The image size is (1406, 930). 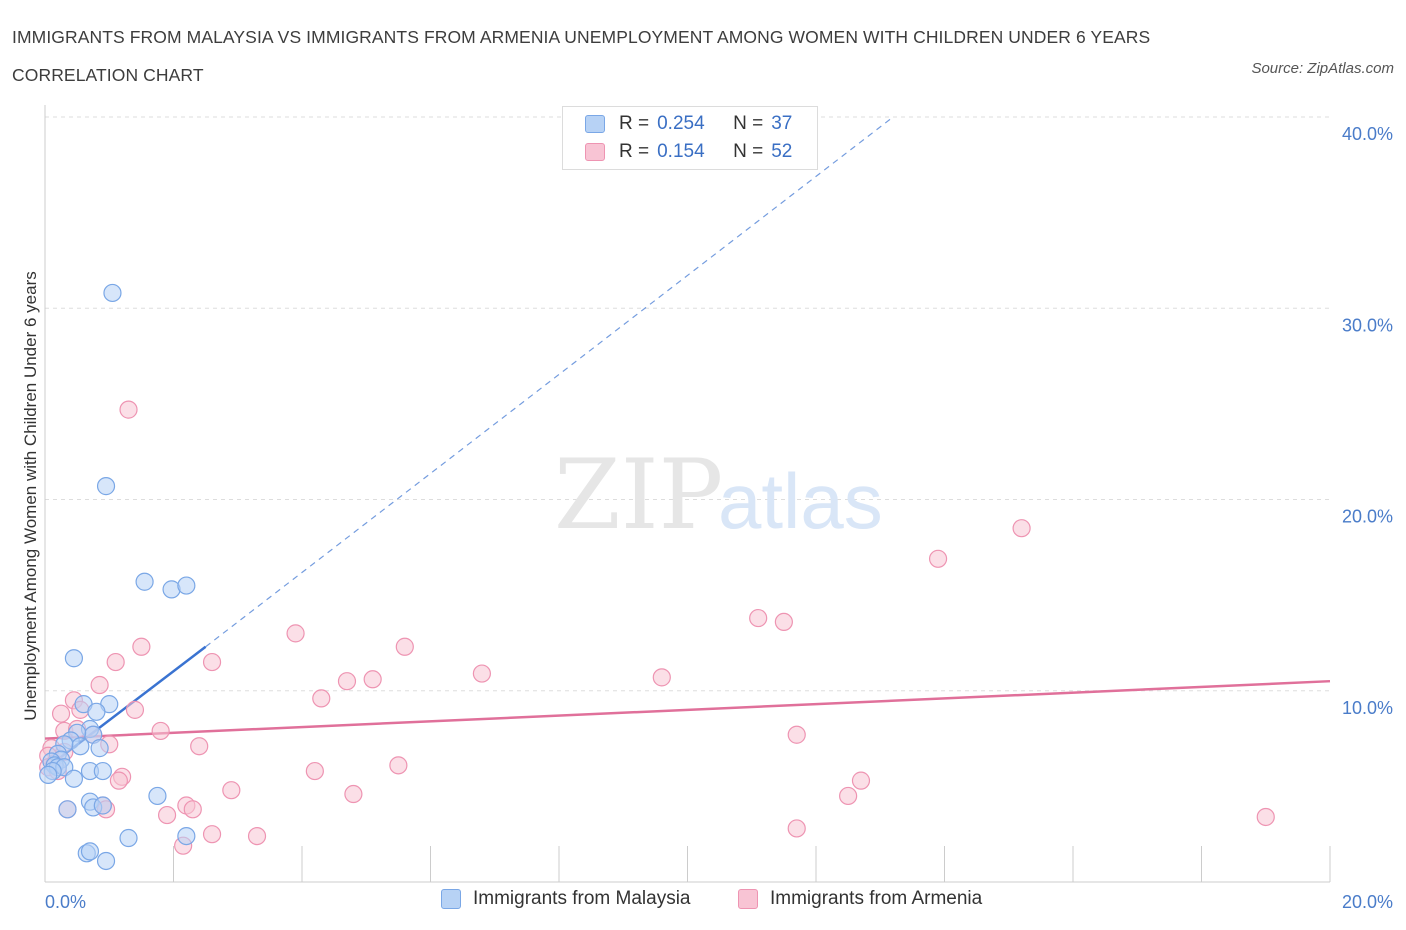 I want to click on n-value: 52, so click(x=782, y=151).